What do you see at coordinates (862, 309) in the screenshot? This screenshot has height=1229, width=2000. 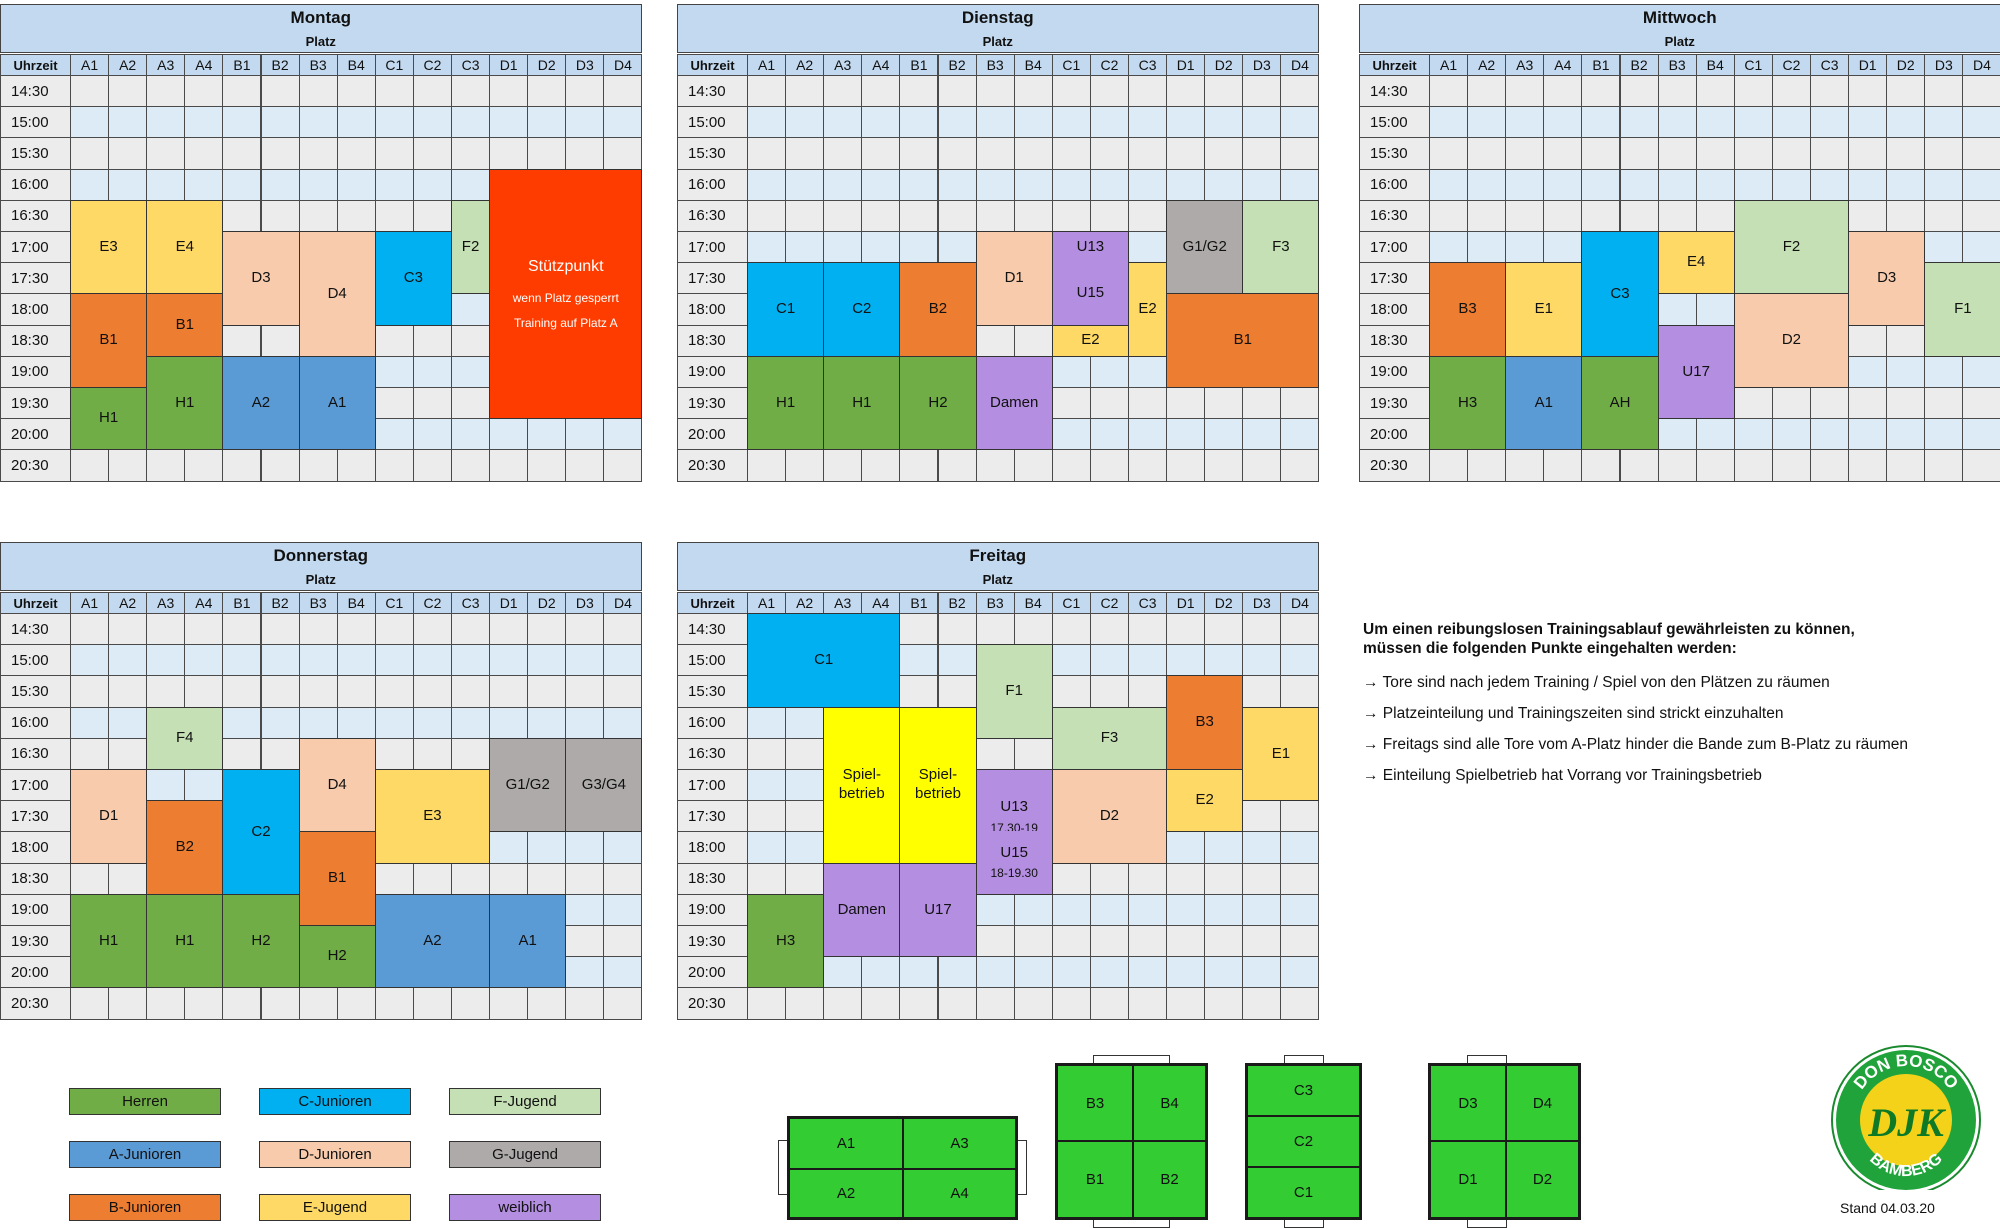 I see `training-block: C2` at bounding box center [862, 309].